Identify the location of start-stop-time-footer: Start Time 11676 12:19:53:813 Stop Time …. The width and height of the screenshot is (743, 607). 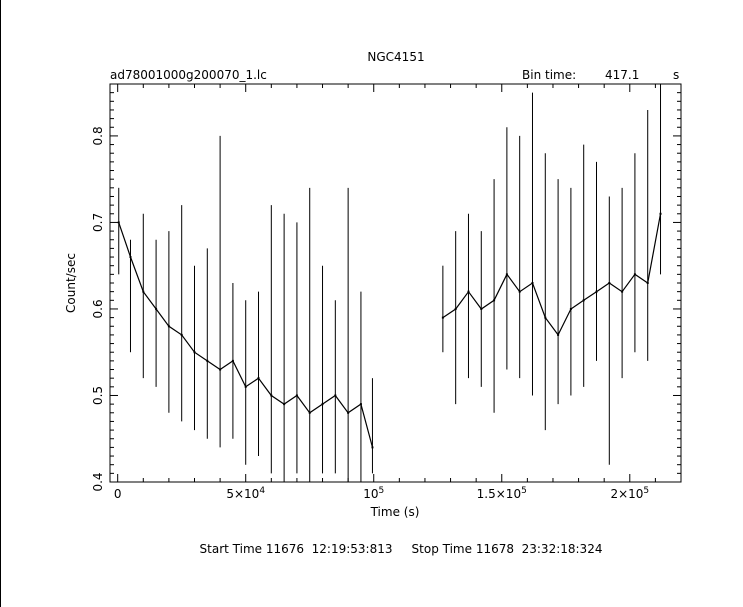
(401, 549).